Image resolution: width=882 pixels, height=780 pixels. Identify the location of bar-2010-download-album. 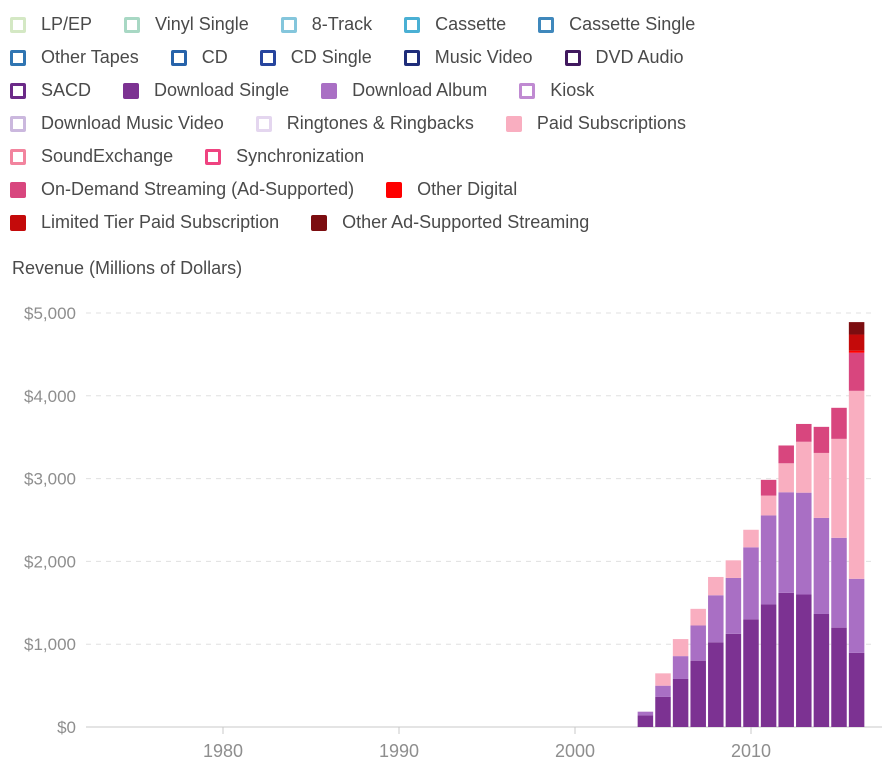
(751, 583).